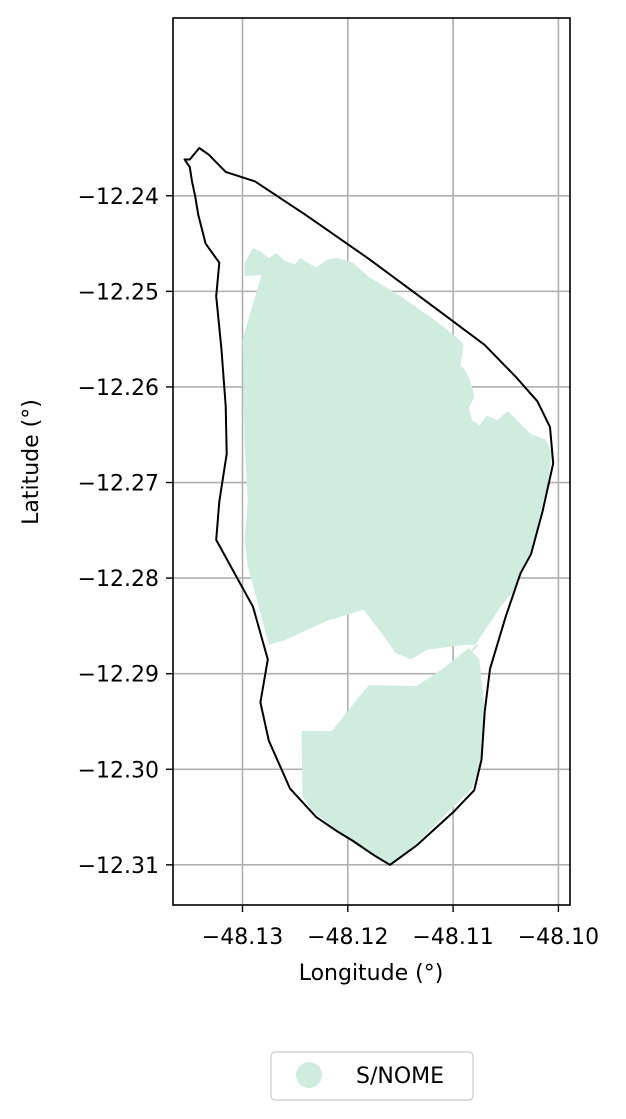 The width and height of the screenshot is (626, 1119). I want to click on x-tick-label-2: −48.11, so click(452, 937).